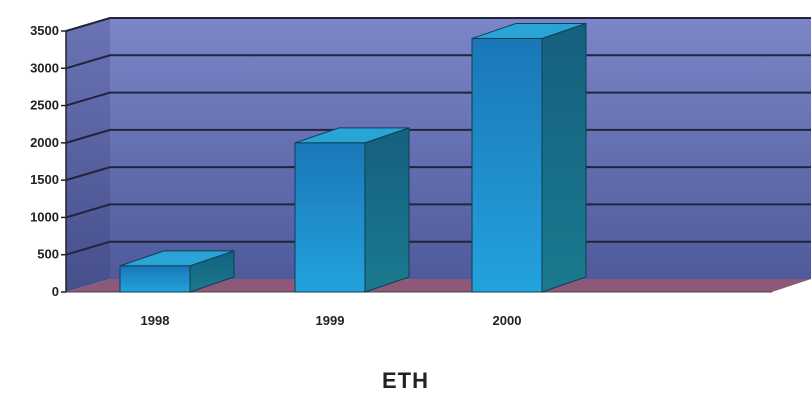  I want to click on y-tick-label: 3000, so click(44, 67).